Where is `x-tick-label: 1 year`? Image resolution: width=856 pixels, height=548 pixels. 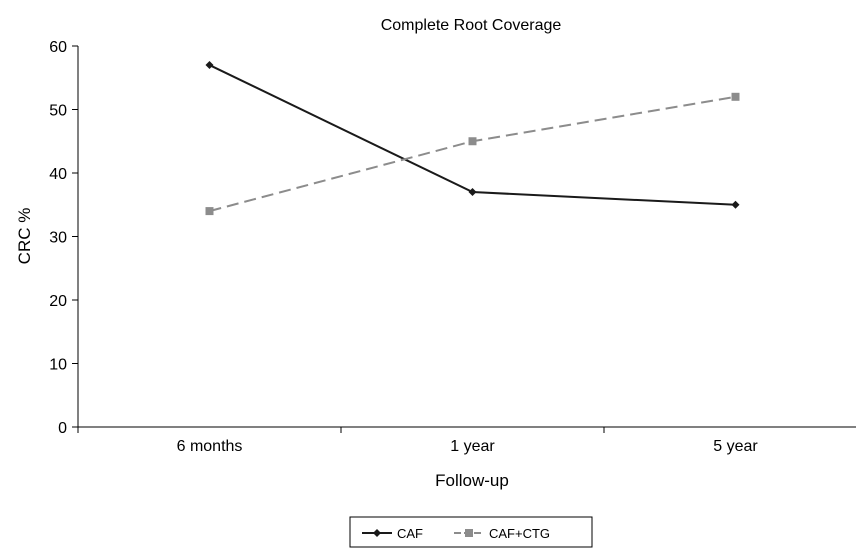
x-tick-label: 1 year is located at coordinates (472, 446).